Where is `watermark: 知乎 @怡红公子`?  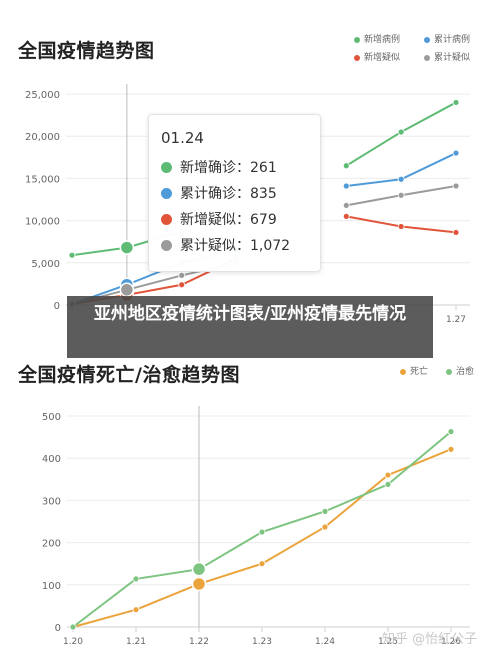 watermark: 知乎 @怡红公子 is located at coordinates (430, 639).